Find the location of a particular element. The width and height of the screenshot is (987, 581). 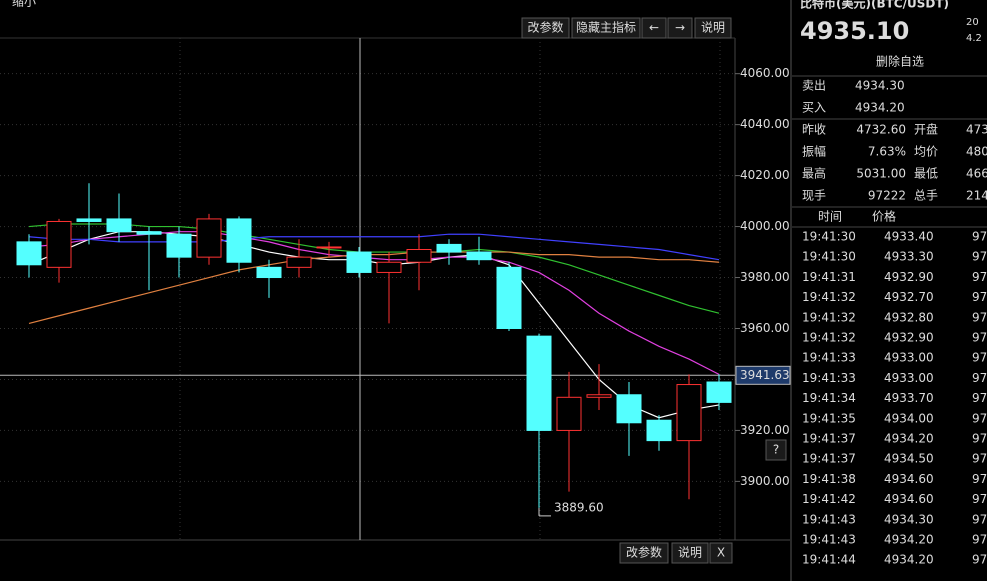

trade-price: 4932.80 is located at coordinates (909, 317).